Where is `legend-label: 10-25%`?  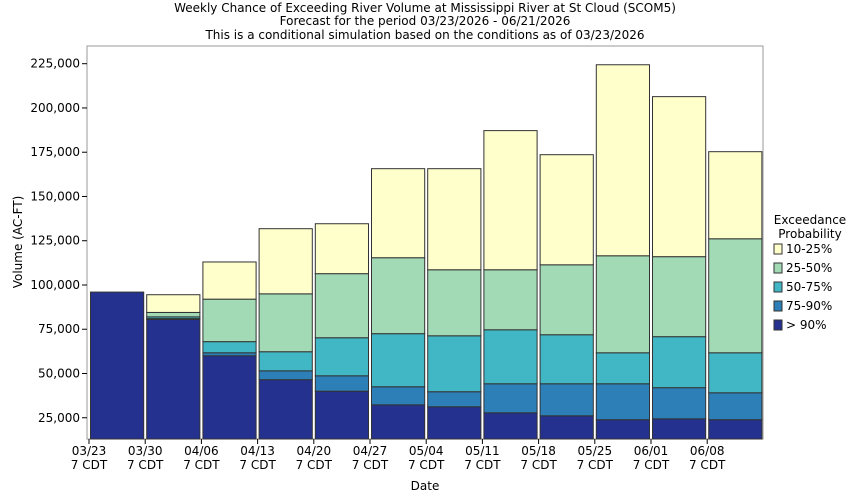
legend-label: 10-25% is located at coordinates (809, 249).